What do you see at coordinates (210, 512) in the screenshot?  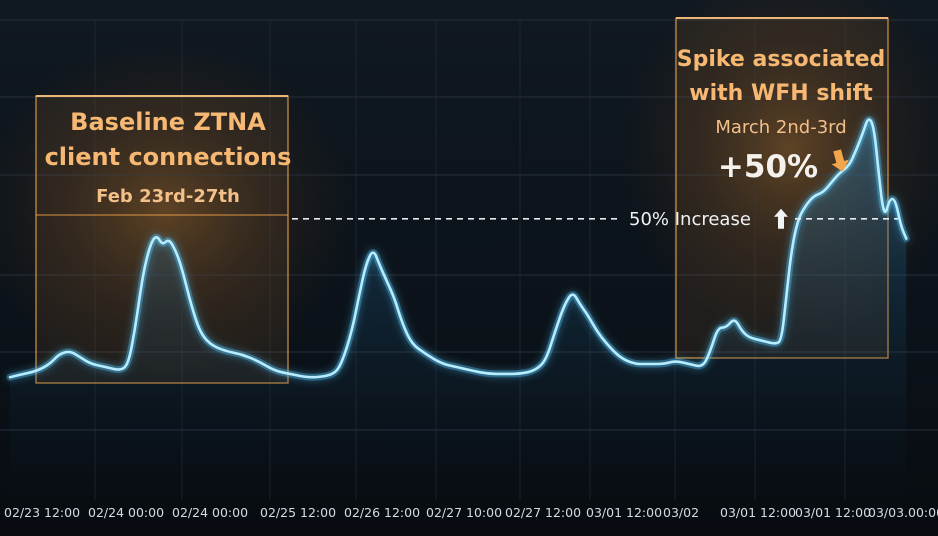 I see `x-tick-label: 02/24 00:00` at bounding box center [210, 512].